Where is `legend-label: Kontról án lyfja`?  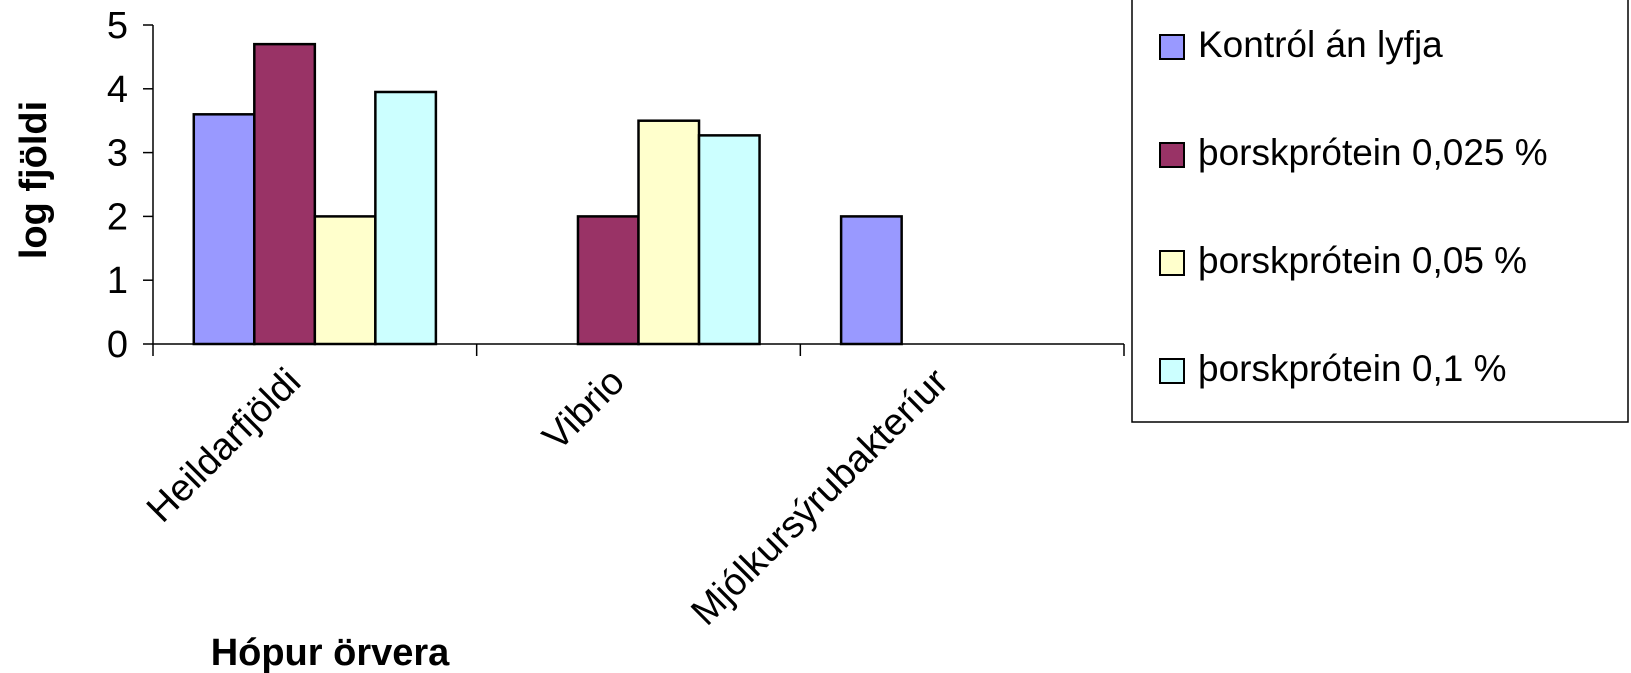
legend-label: Kontról án lyfja is located at coordinates (1320, 44).